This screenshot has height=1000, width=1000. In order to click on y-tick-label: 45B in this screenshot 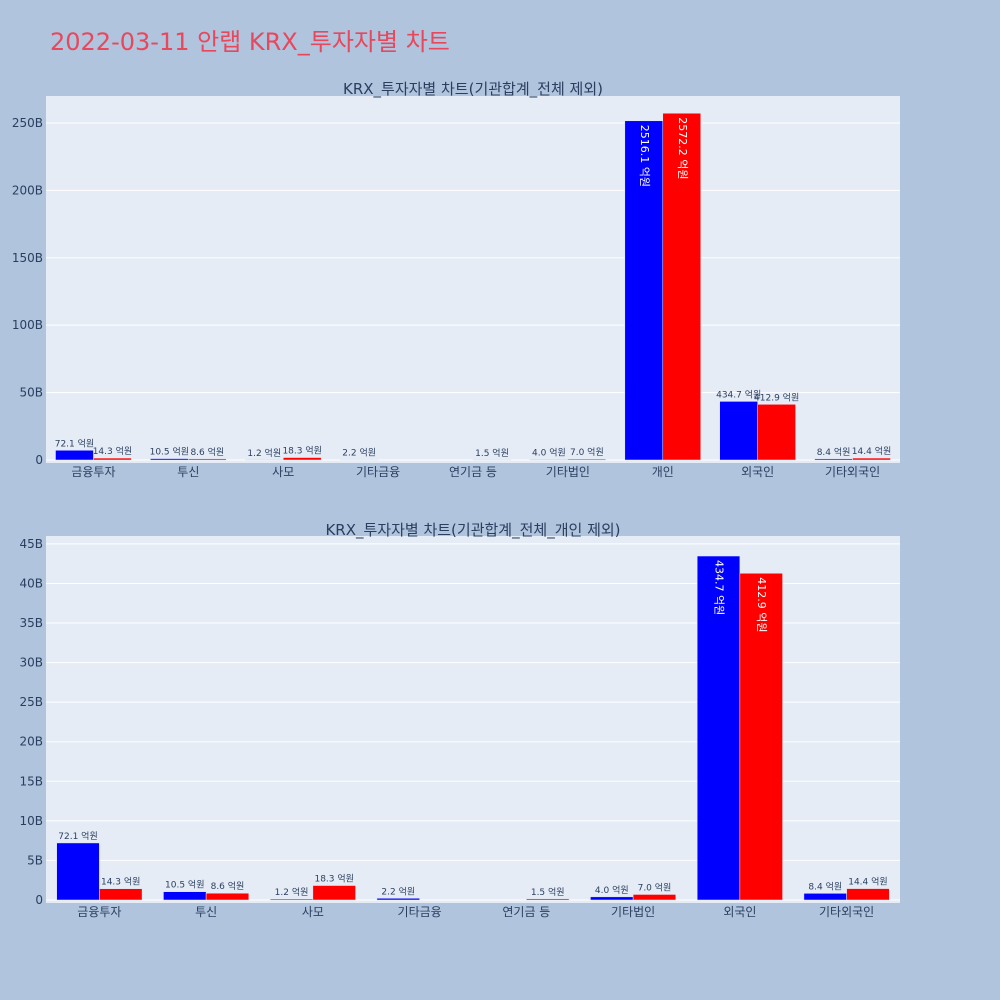, I will do `click(31, 544)`.